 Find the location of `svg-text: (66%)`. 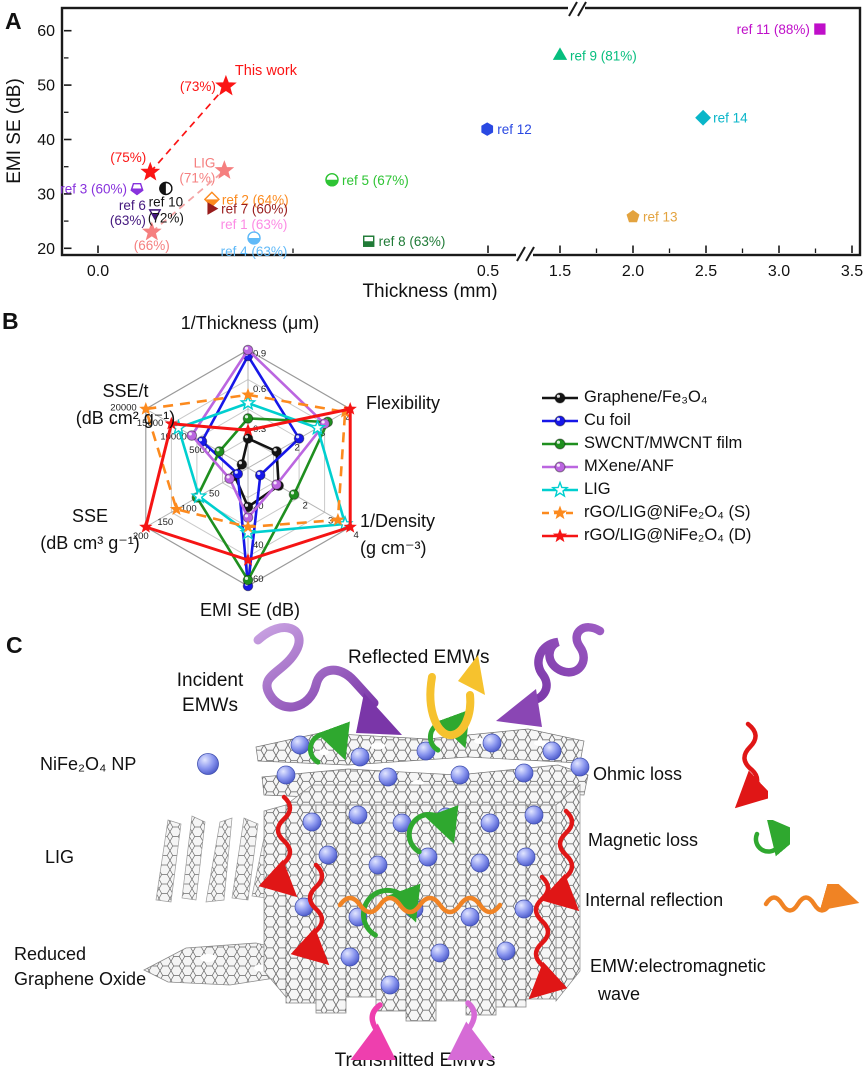

svg-text: (66%) is located at coordinates (152, 245).